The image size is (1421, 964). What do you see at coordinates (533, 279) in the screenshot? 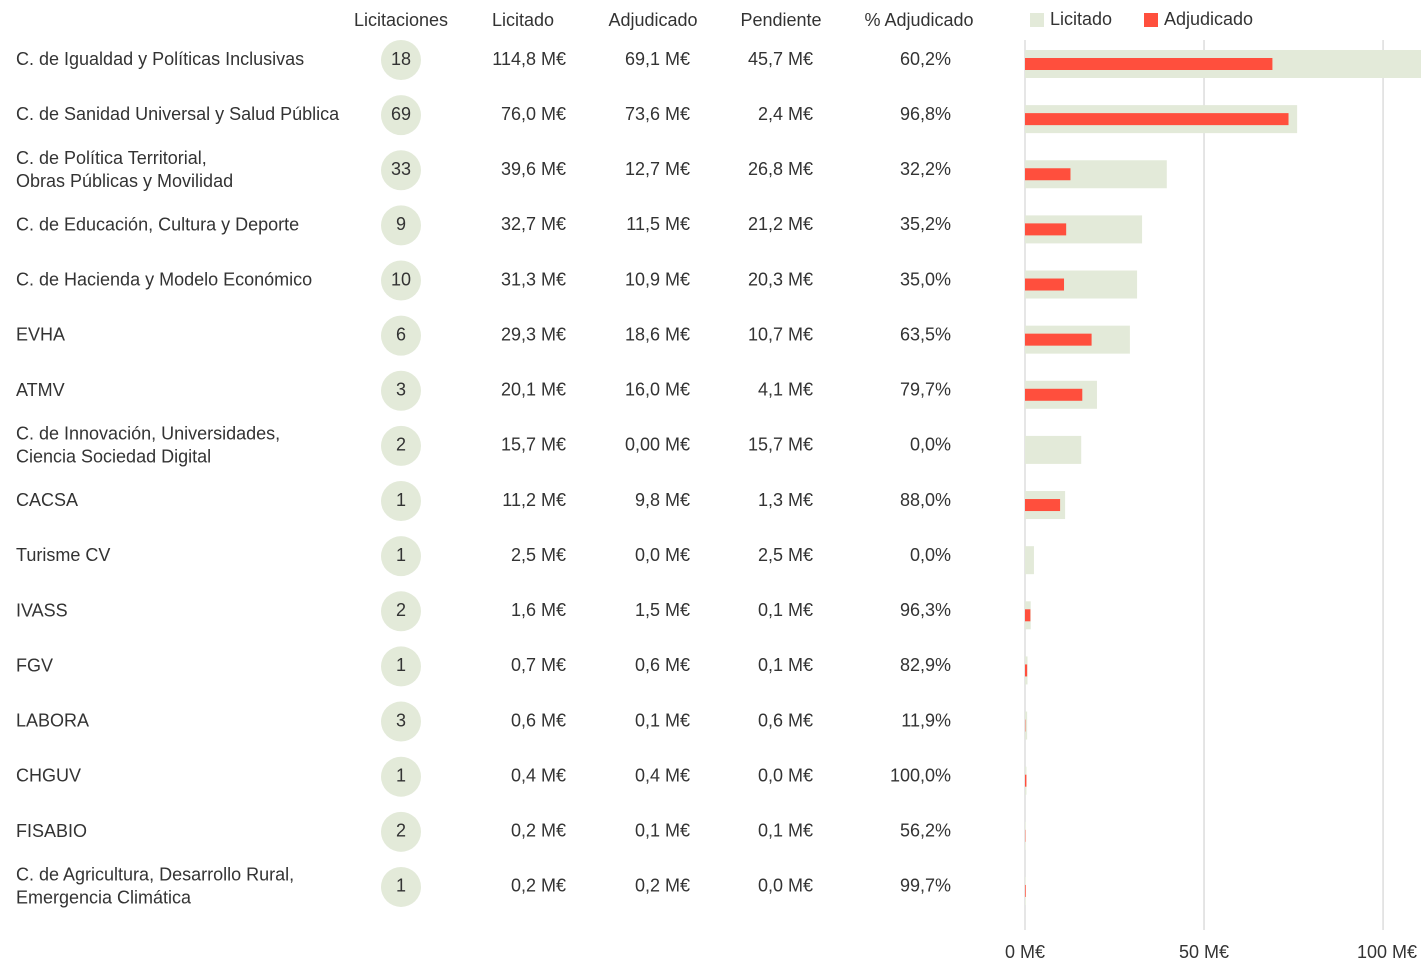
I see `licitado-cell: 31,3 M€` at bounding box center [533, 279].